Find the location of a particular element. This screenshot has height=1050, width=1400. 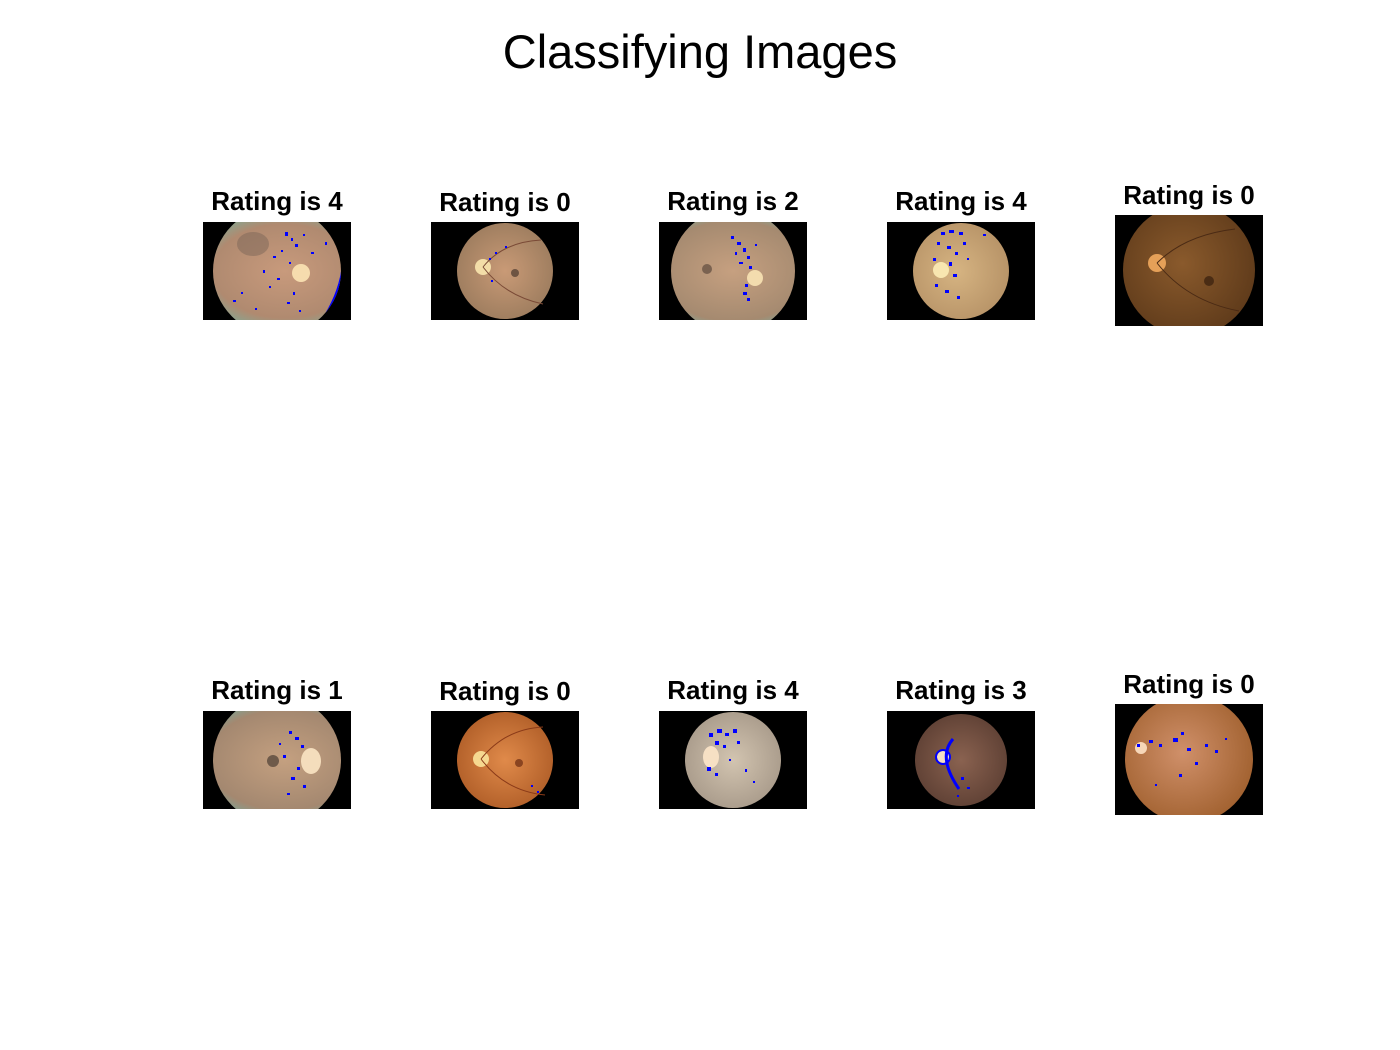

panel-title: Rating is 2 is located at coordinates (733, 201).